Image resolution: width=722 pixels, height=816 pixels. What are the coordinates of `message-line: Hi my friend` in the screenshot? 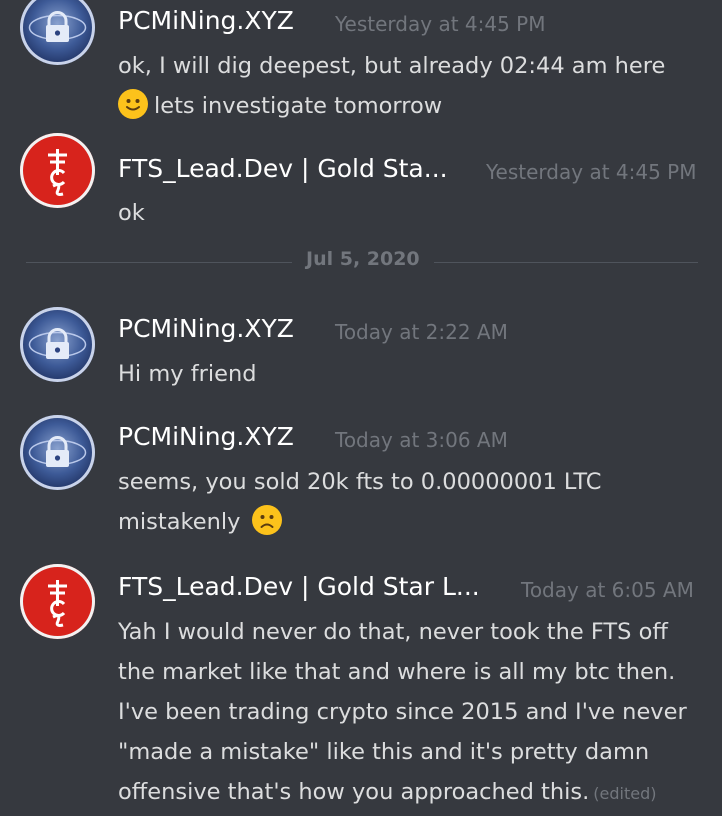 It's located at (187, 374).